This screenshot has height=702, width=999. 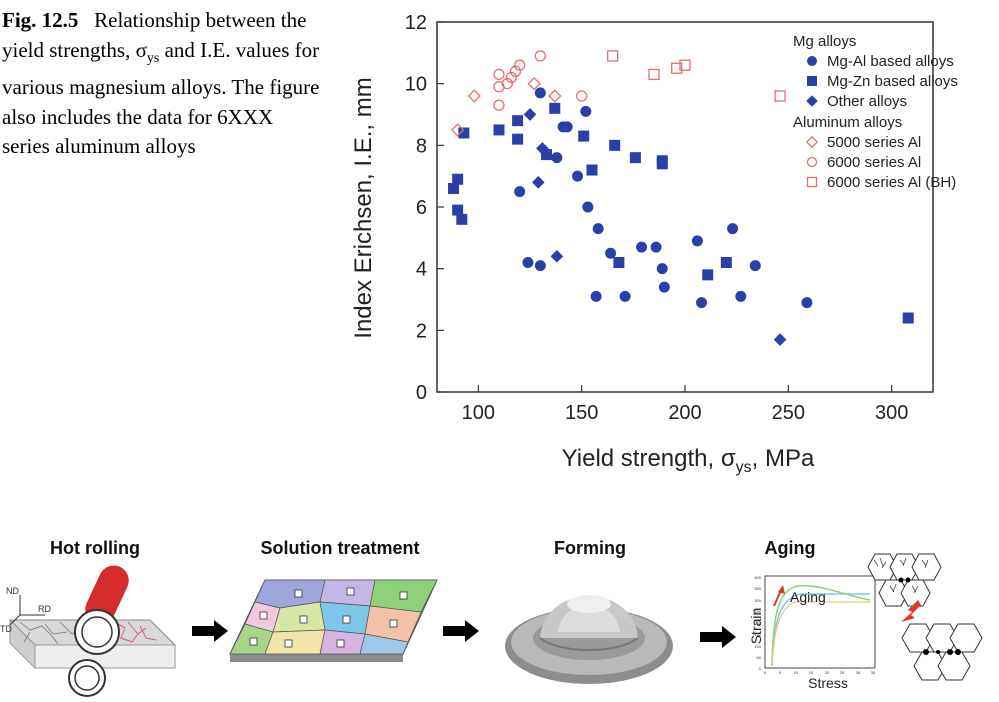 I want to click on aging-xtick-20: 20, so click(x=827, y=672).